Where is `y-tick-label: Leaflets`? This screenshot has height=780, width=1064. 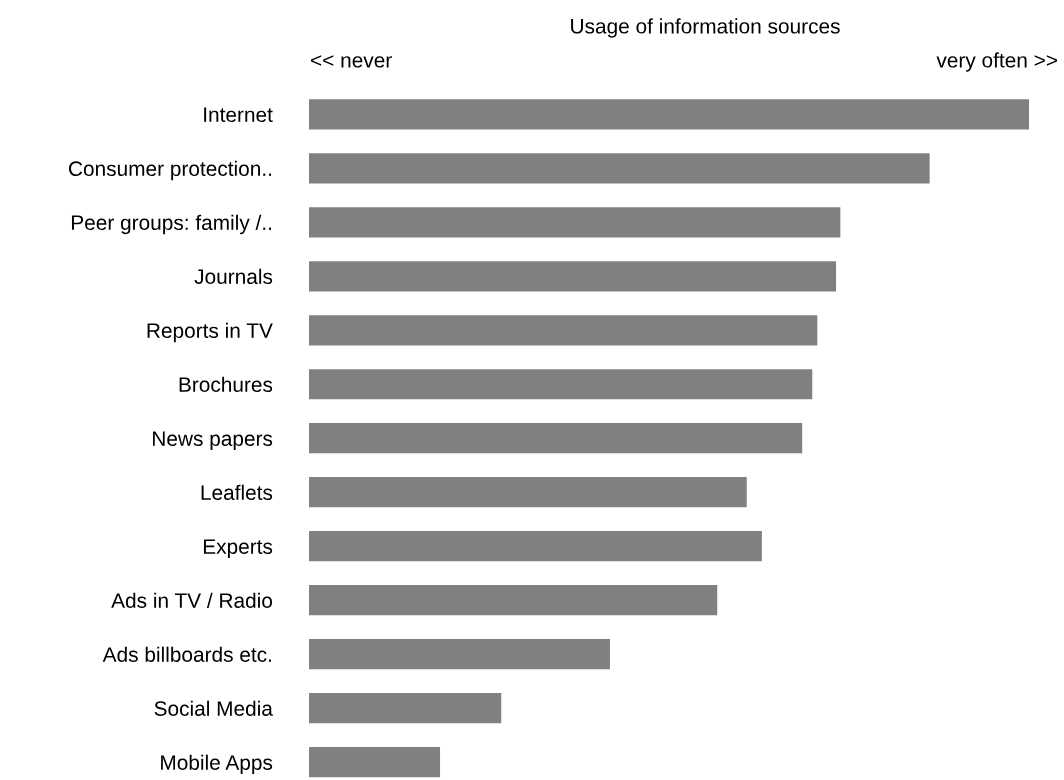 y-tick-label: Leaflets is located at coordinates (237, 492).